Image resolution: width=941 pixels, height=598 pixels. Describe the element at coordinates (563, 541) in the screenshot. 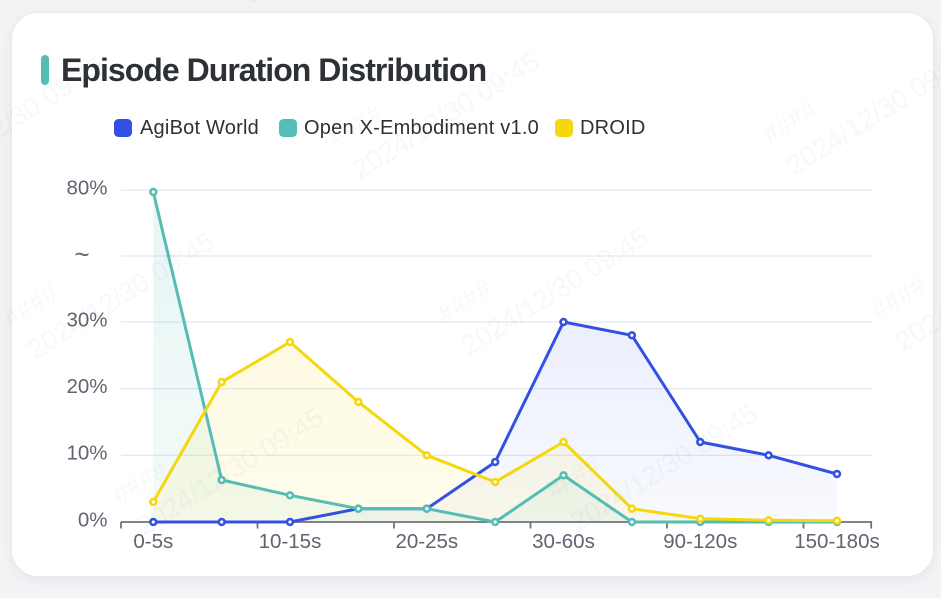

I see `svg-text: 30-60s` at that location.